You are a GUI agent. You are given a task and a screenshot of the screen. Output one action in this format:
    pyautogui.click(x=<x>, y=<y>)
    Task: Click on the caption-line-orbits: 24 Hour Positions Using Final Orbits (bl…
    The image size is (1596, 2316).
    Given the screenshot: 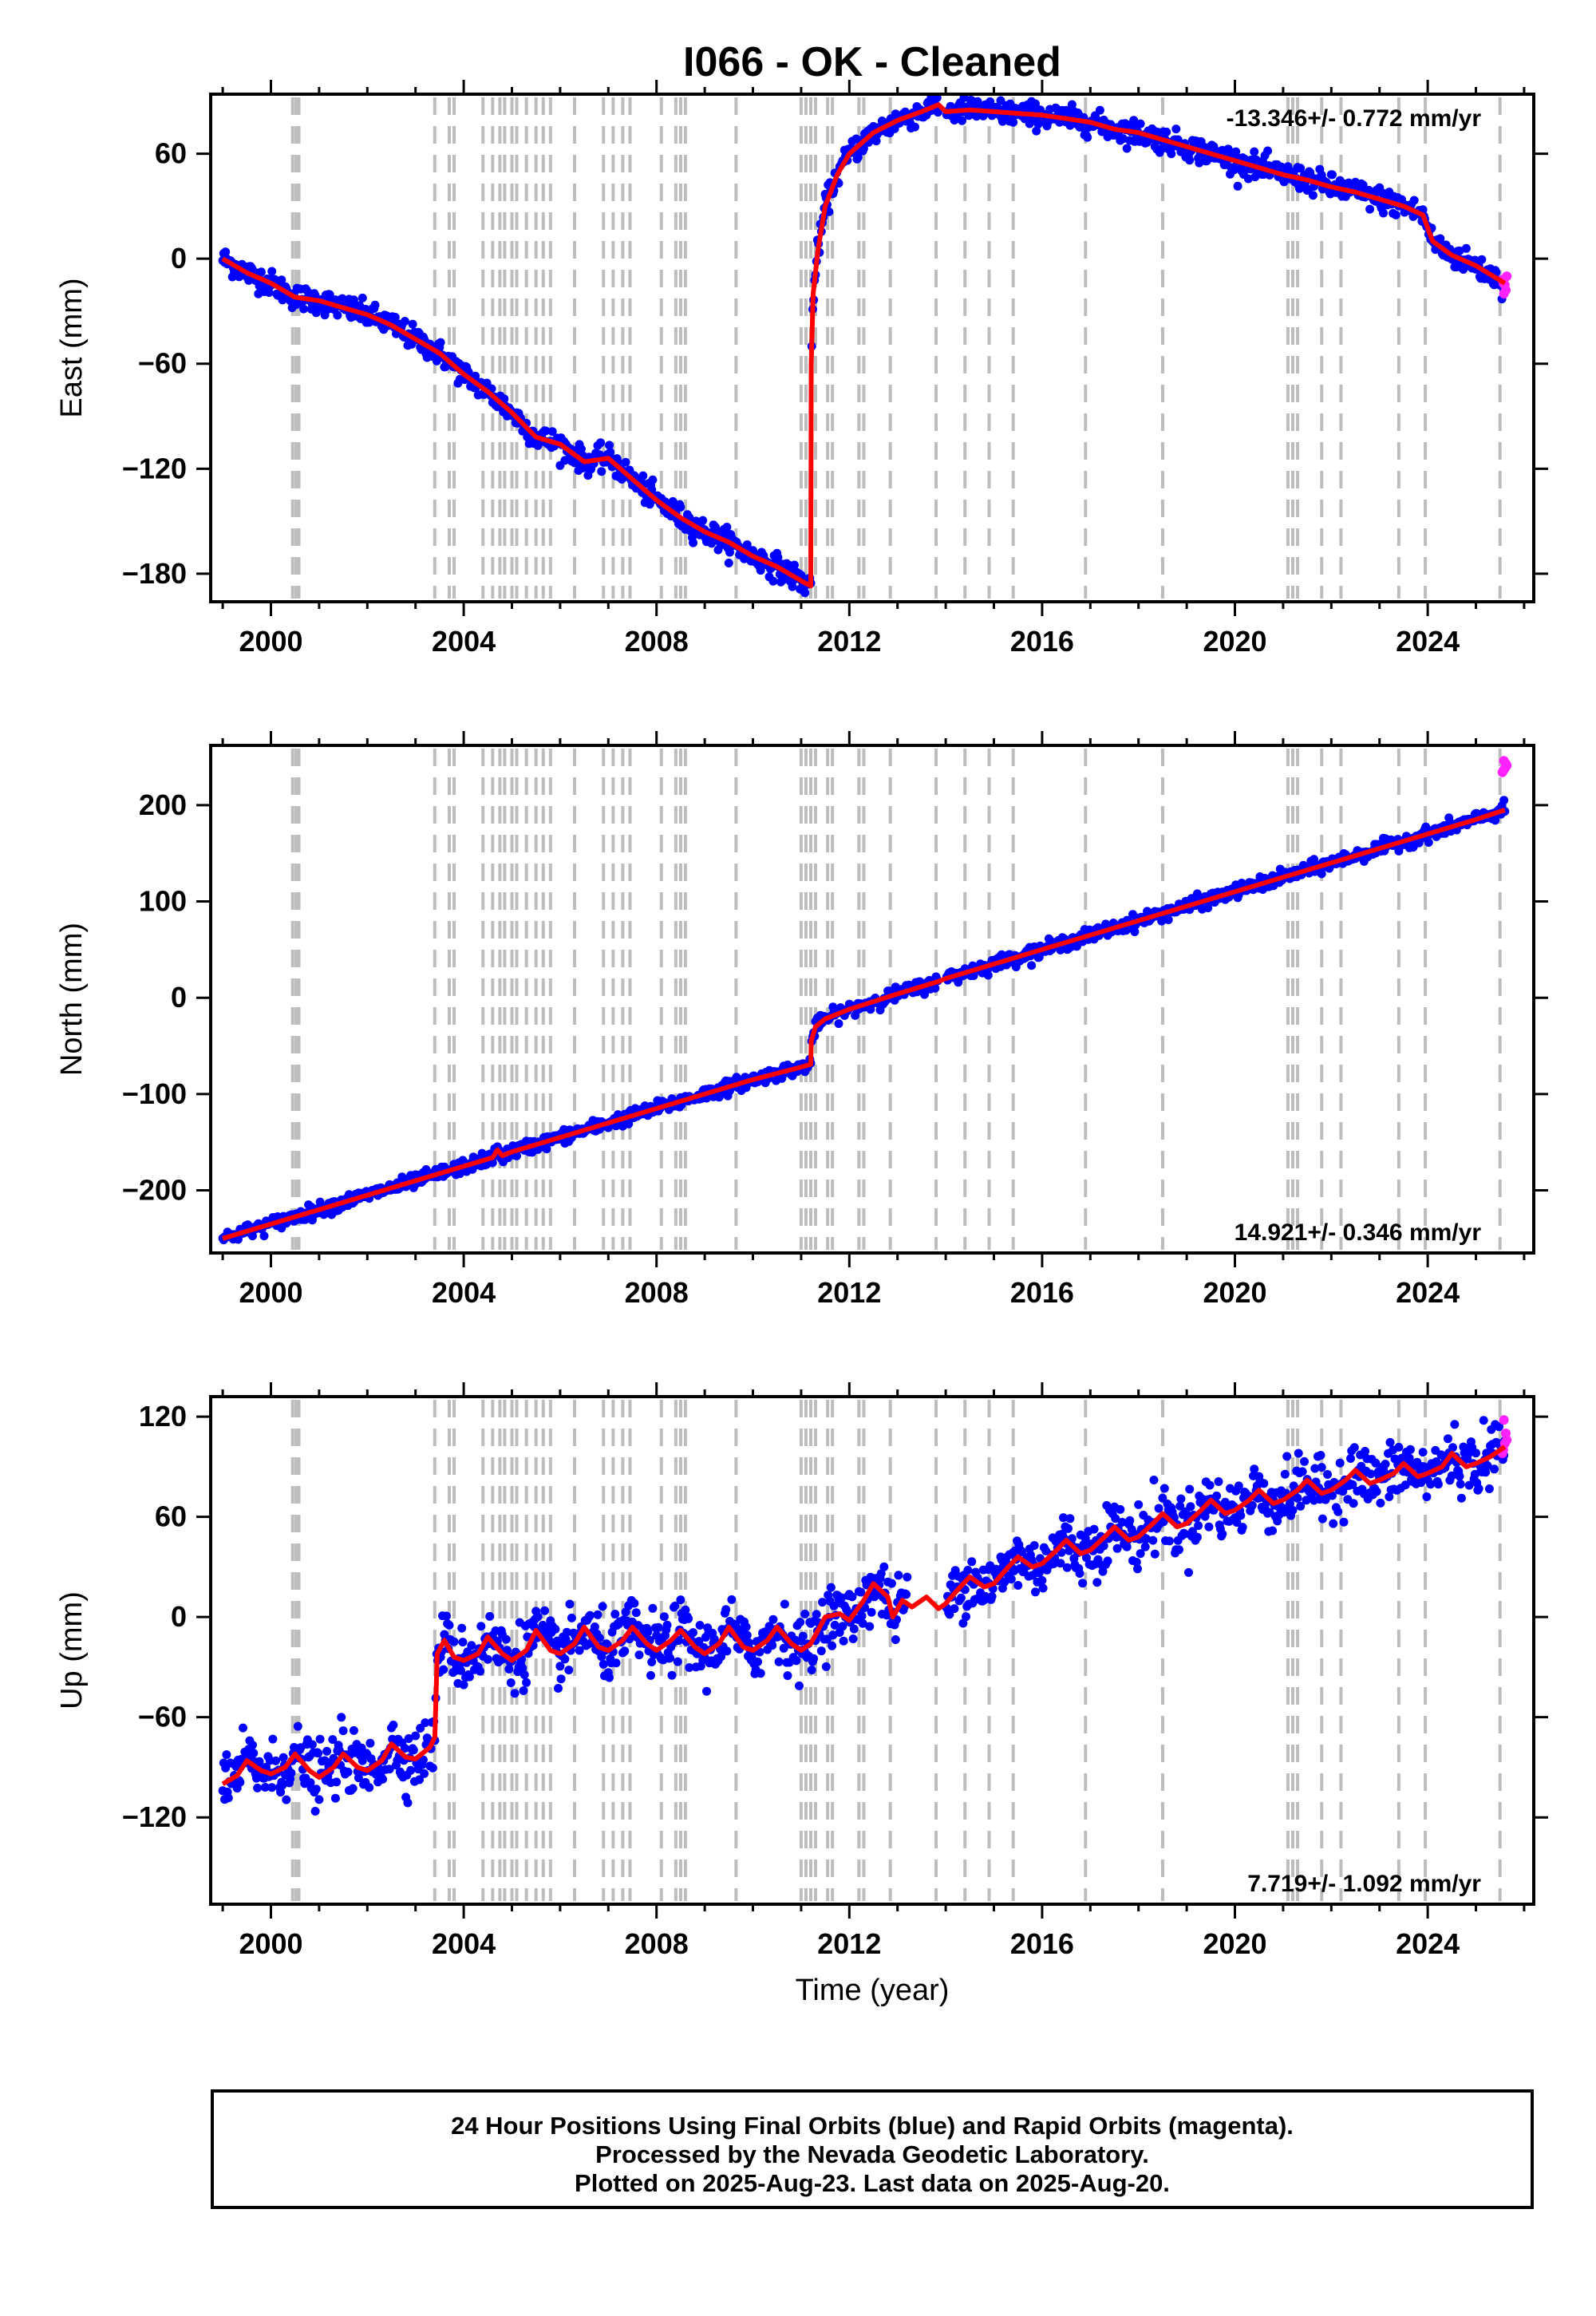 What is the action you would take?
    pyautogui.click(x=873, y=2126)
    